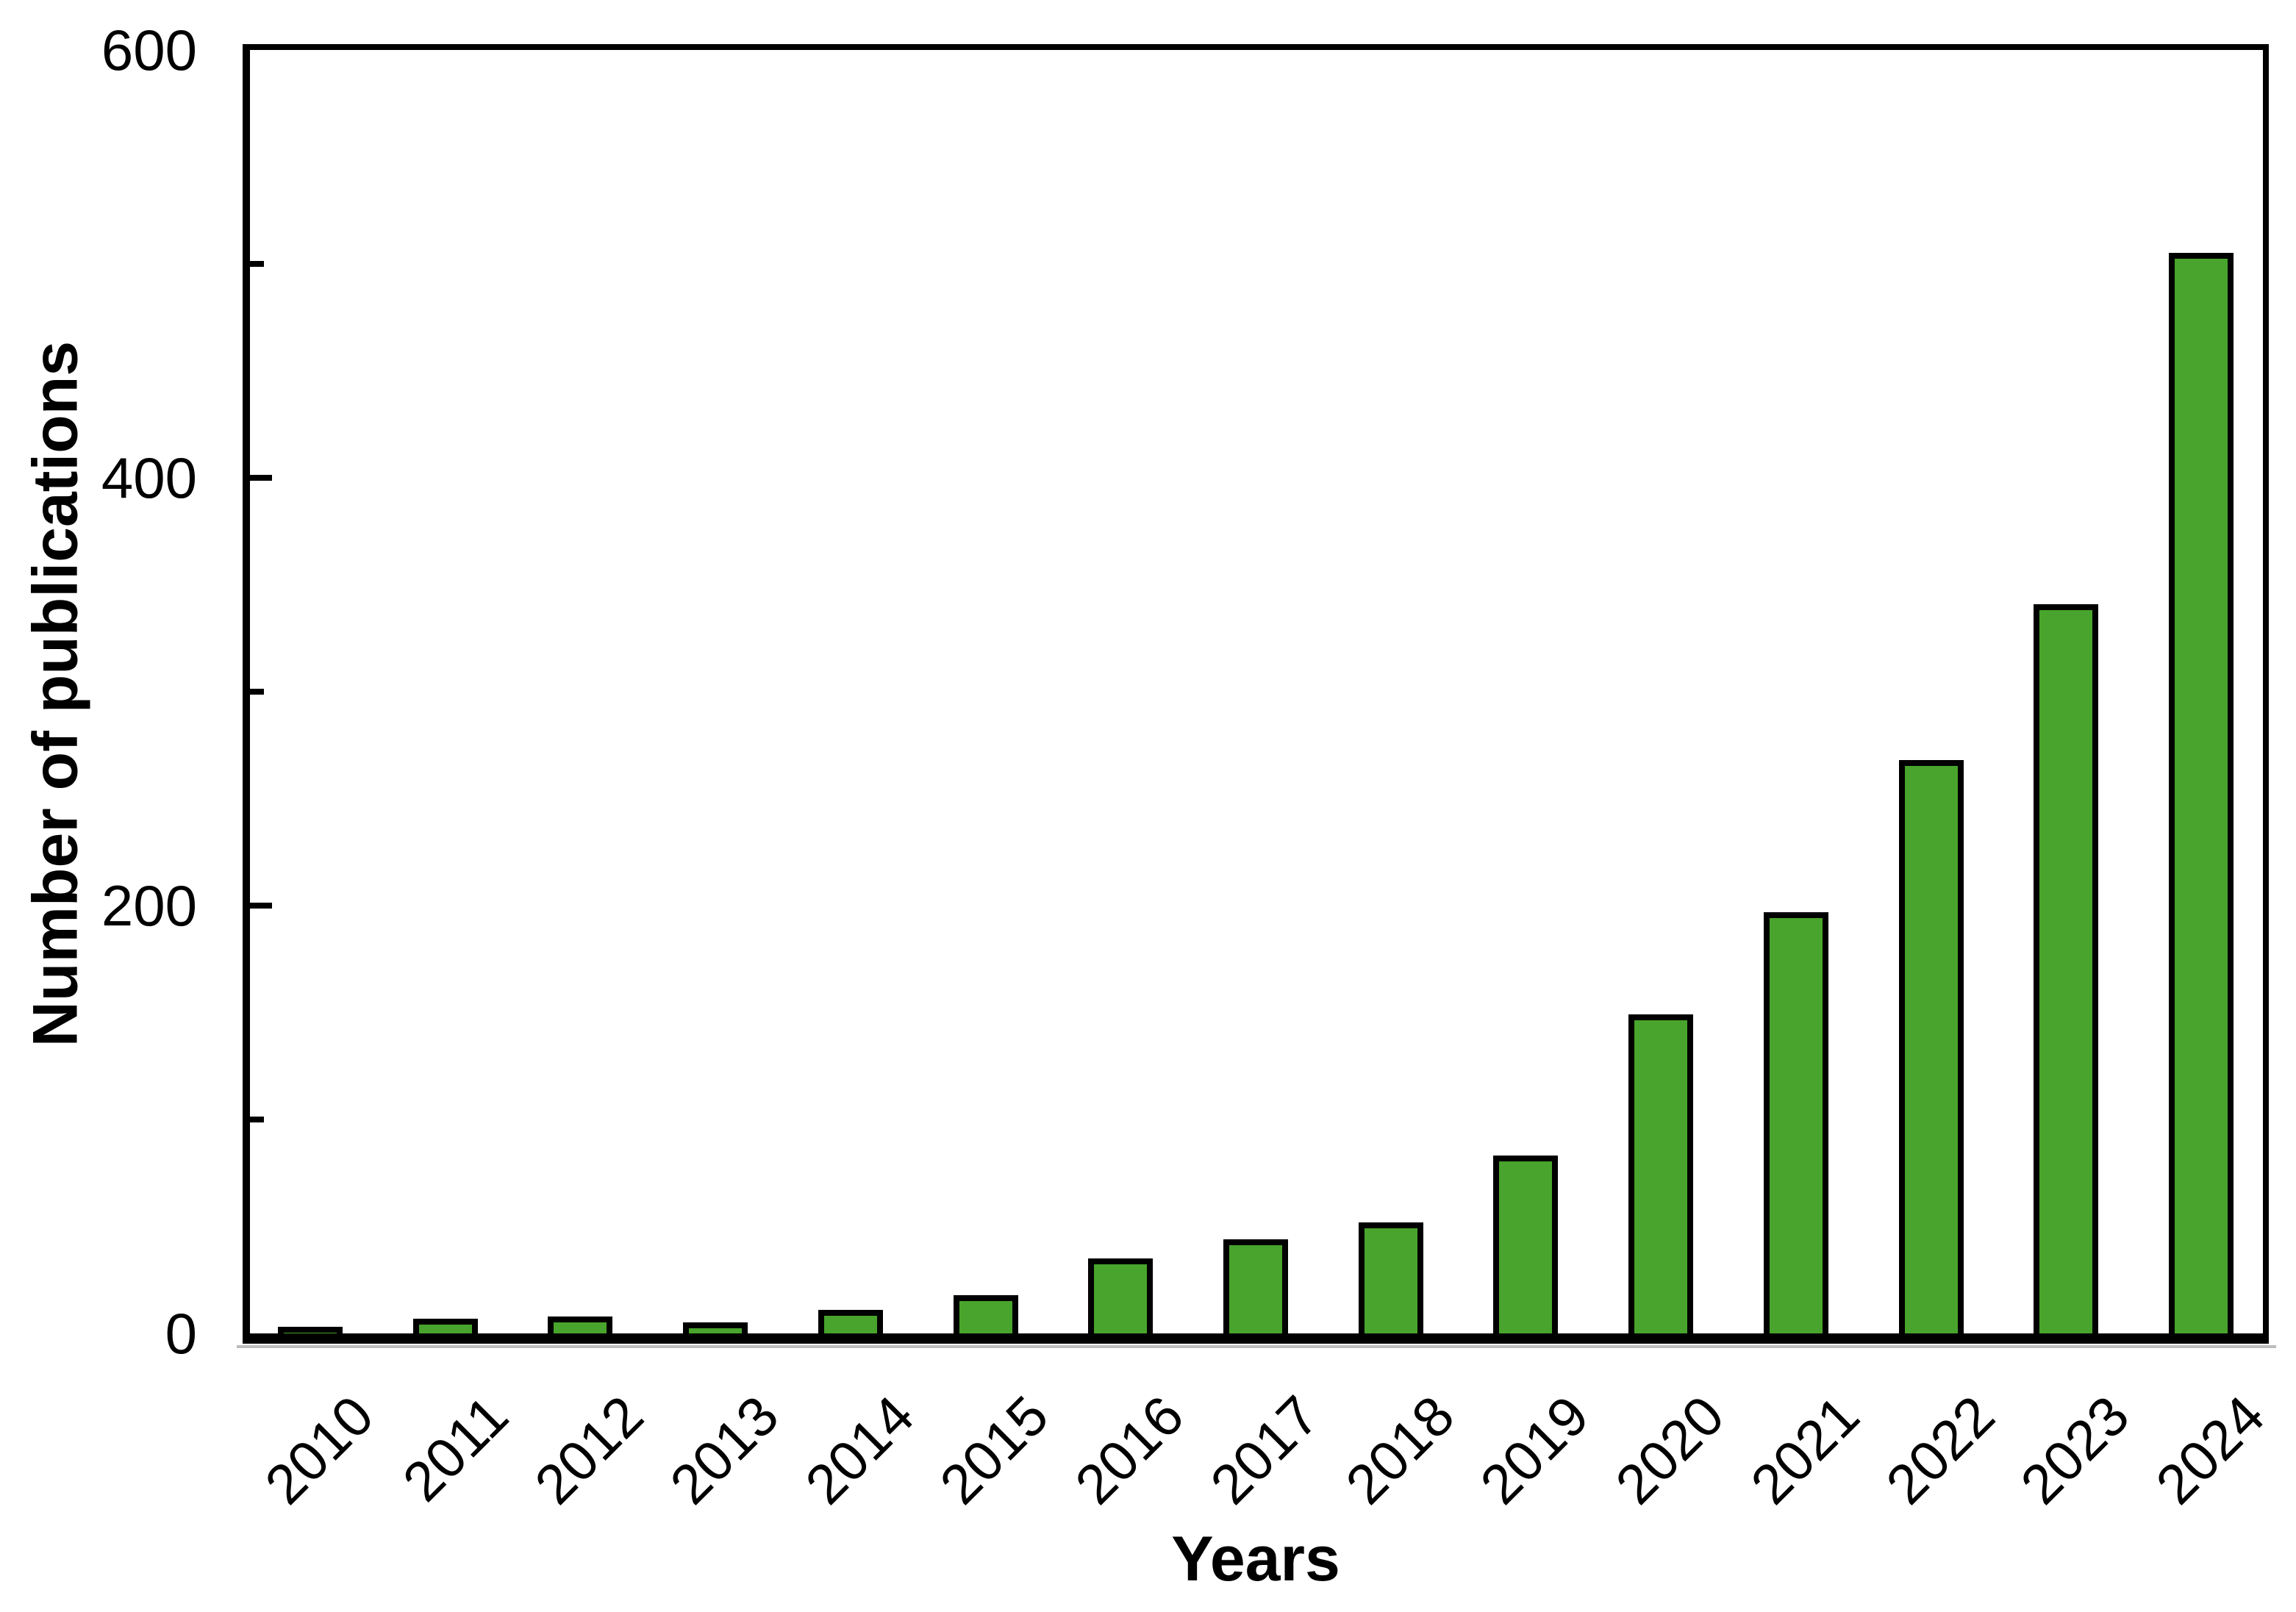 This screenshot has width=2296, height=1612. What do you see at coordinates (1525, 1244) in the screenshot?
I see `bar-2019` at bounding box center [1525, 1244].